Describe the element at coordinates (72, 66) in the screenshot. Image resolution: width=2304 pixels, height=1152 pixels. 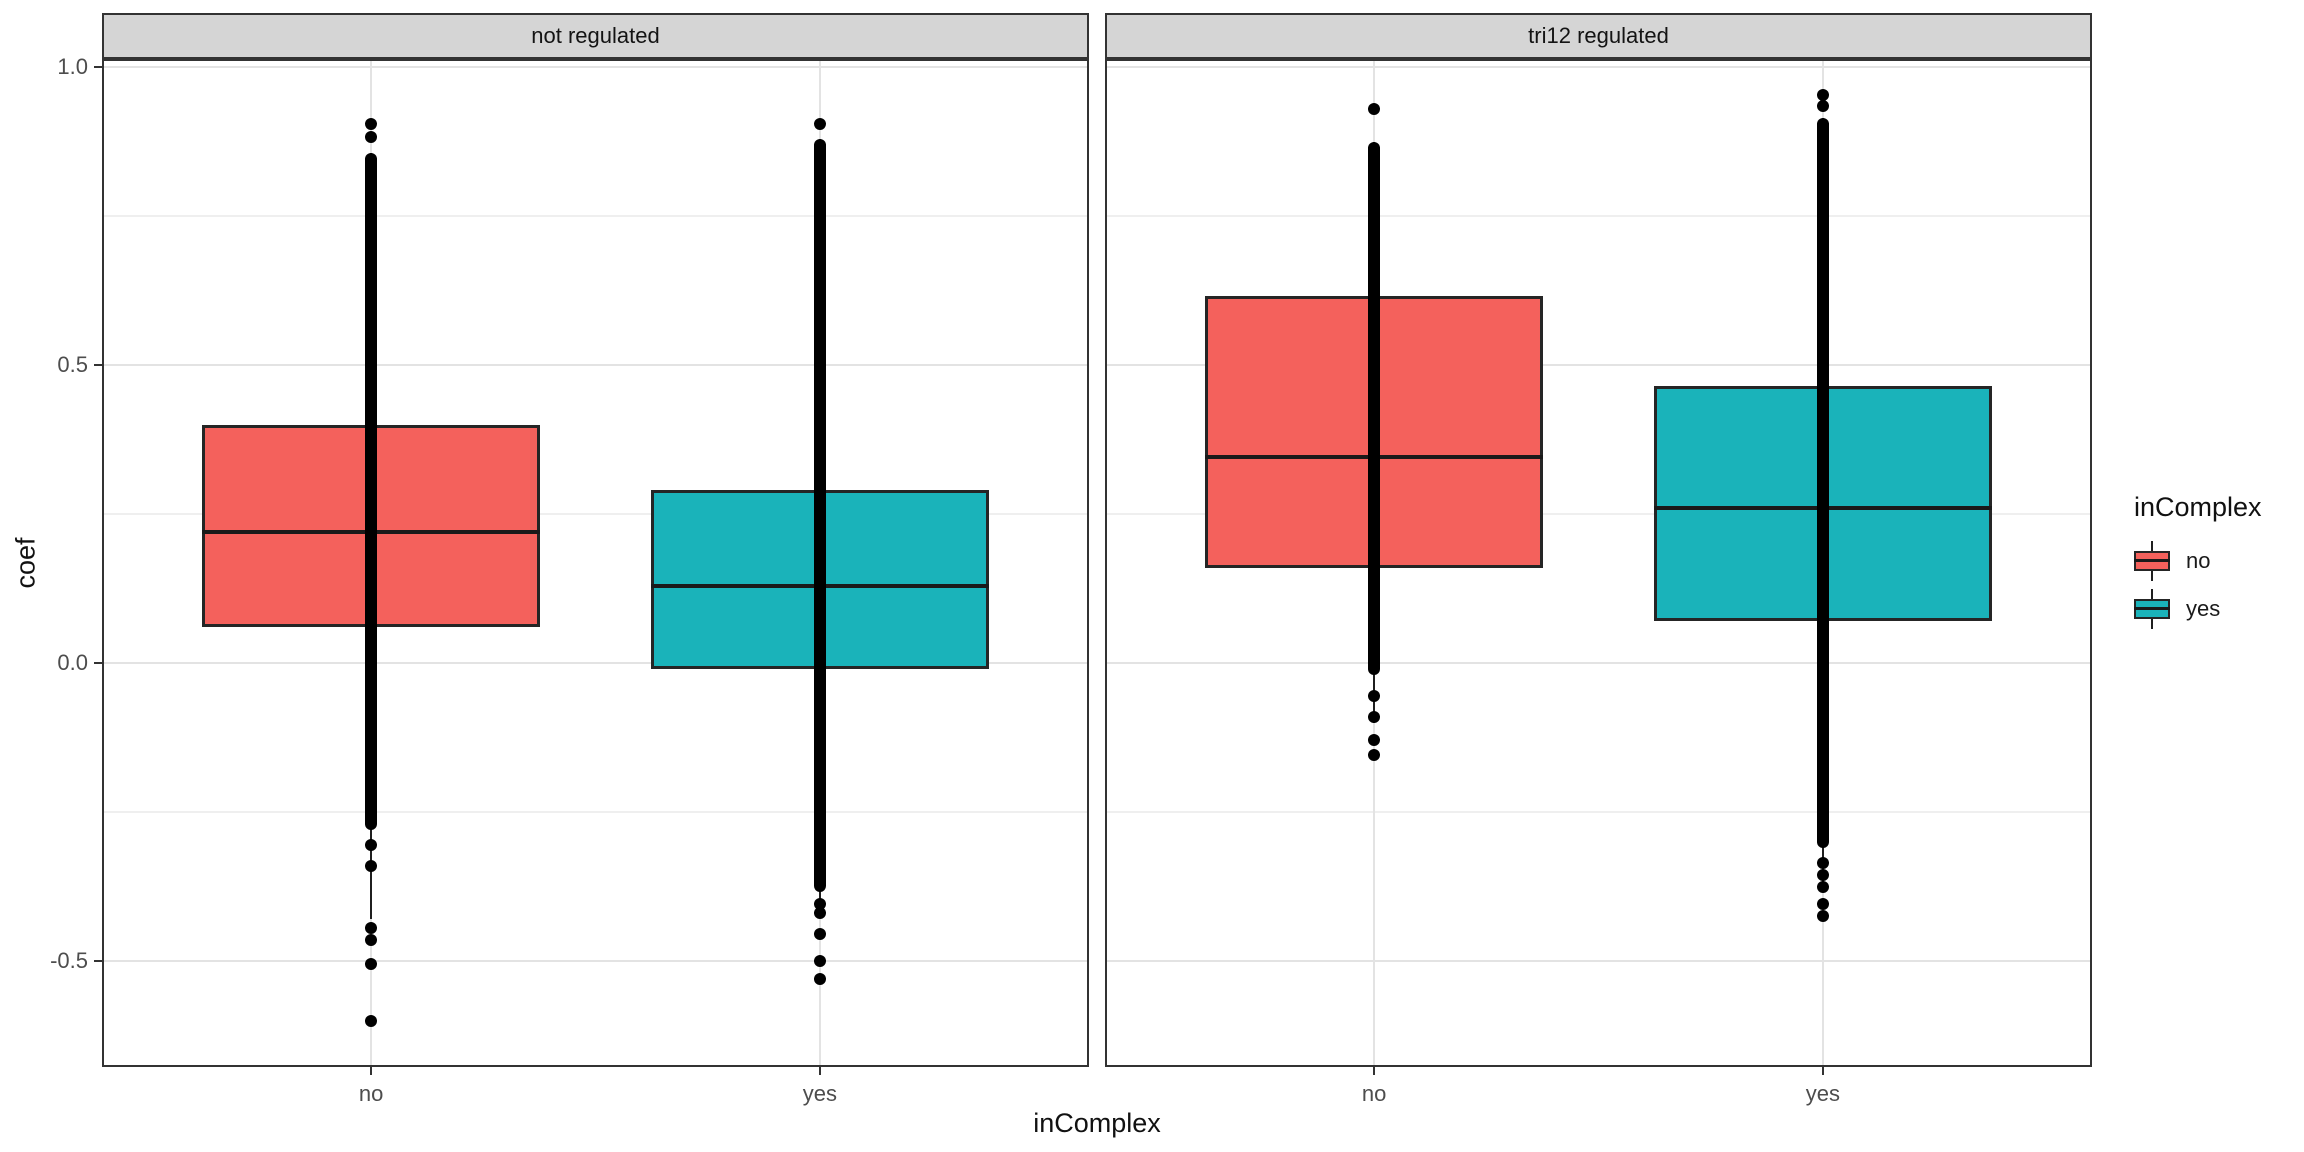
I see `y-tick-label: 1.0` at that location.